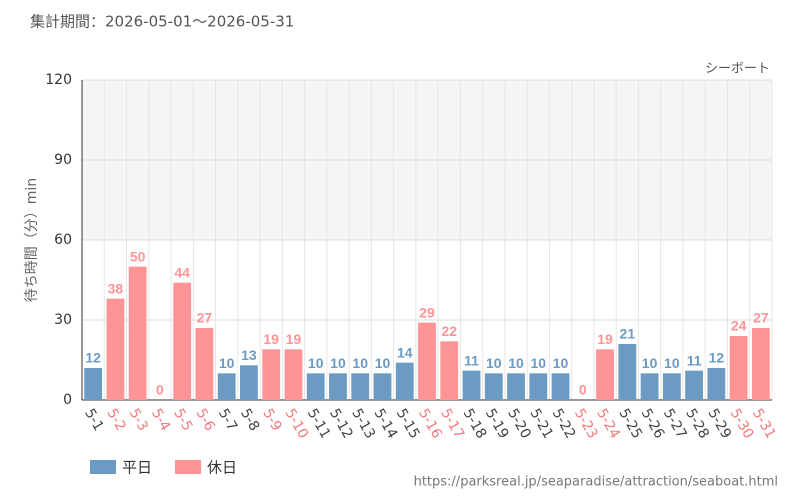  I want to click on y-axis-label: 待ち時間（分）min, so click(32, 240).